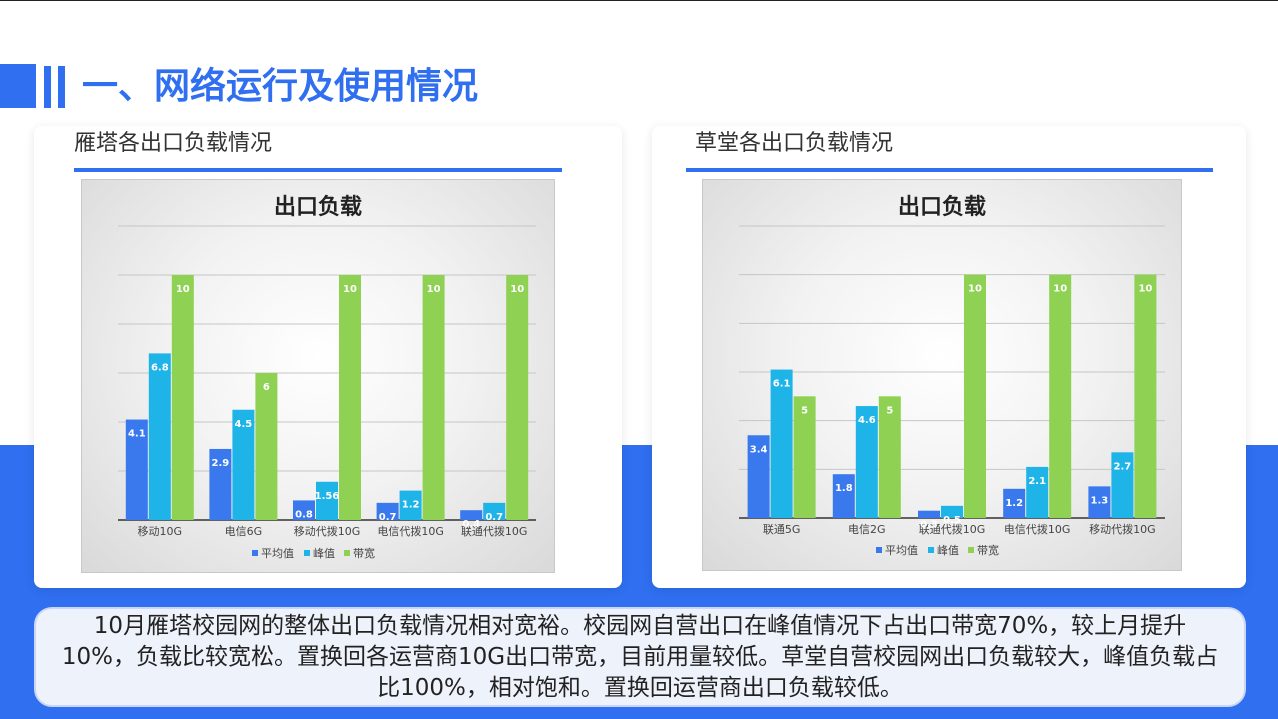 The width and height of the screenshot is (1278, 719). Describe the element at coordinates (221, 463) in the screenshot. I see `data-label: 2.9` at that location.